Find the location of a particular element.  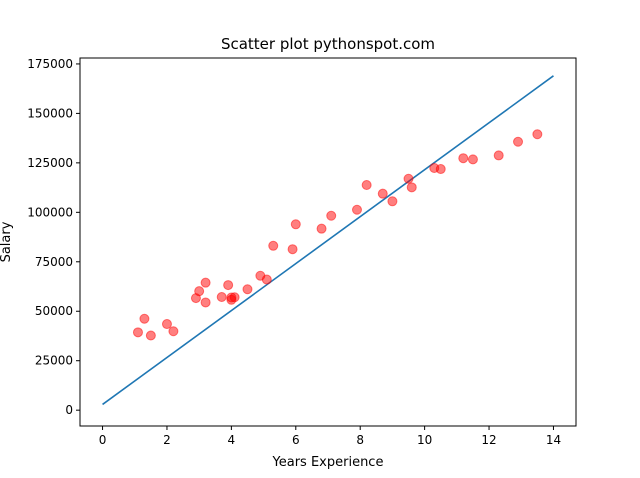

x-tick-label: 8 is located at coordinates (360, 440).